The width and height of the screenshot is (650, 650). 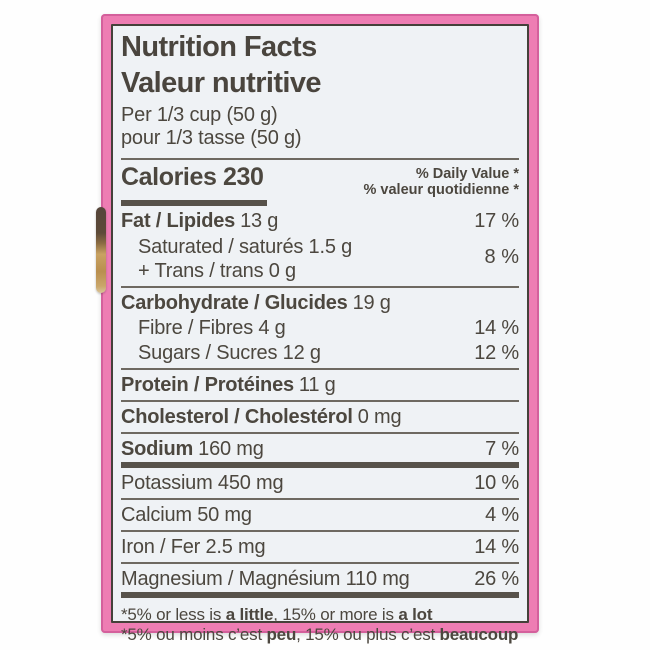 I want to click on serving-size-french: pour 1/3 tasse (50 g), so click(x=211, y=138).